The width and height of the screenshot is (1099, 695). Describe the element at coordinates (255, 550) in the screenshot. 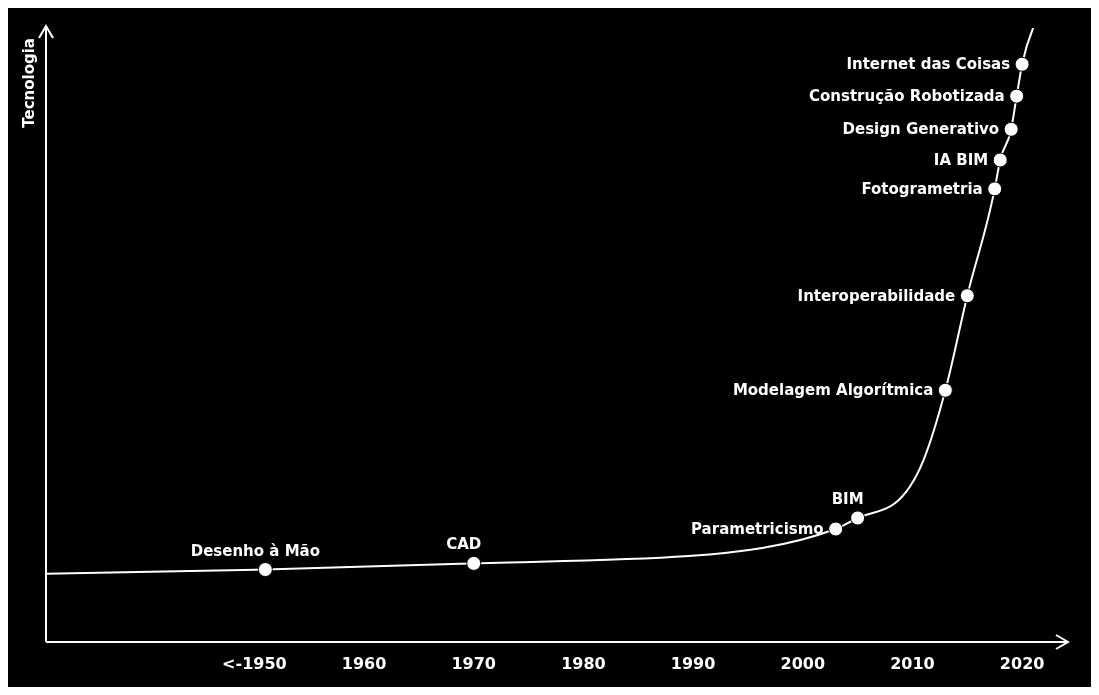

I see `annotation: Desenho à Mão` at that location.